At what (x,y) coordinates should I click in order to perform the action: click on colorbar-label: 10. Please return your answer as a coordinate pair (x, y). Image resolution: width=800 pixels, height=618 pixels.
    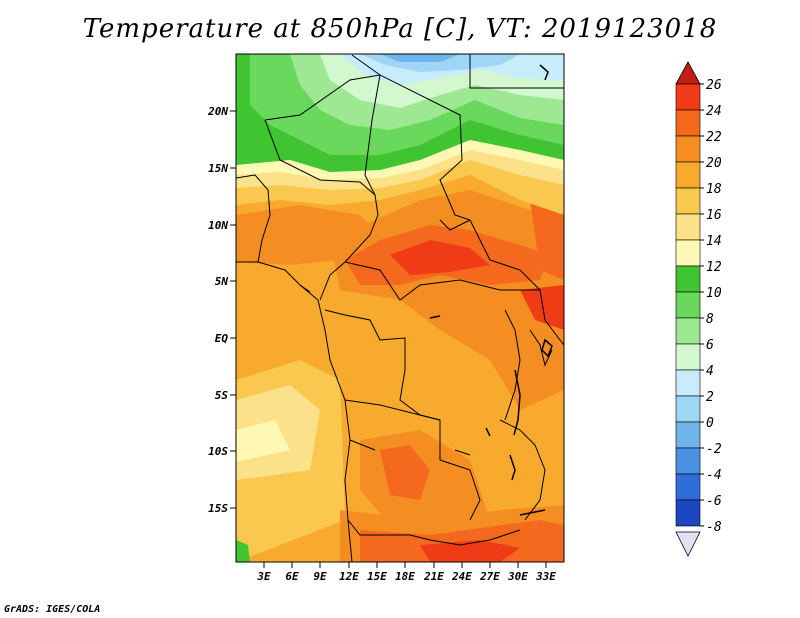
    Looking at the image, I should click on (714, 293).